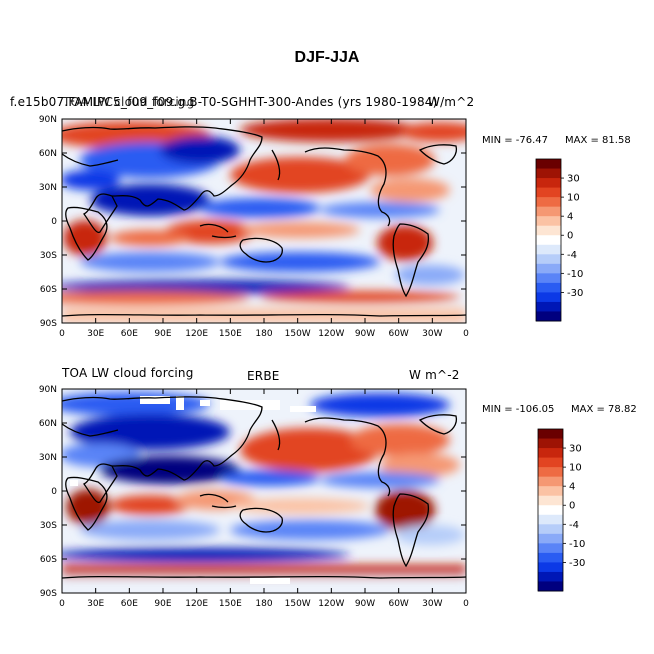  Describe the element at coordinates (230, 334) in the screenshot. I see `panel1-lon-label: 150E` at that location.